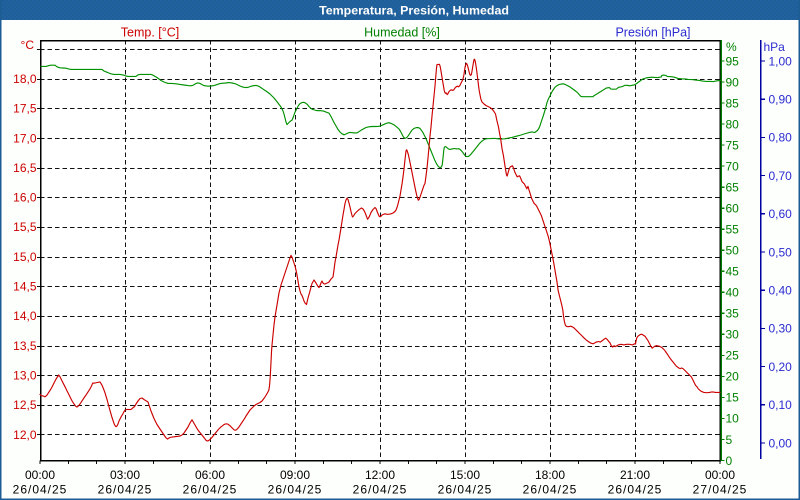 This screenshot has width=800, height=500. Describe the element at coordinates (25, 257) in the screenshot. I see `svg-text: 15,0` at that location.